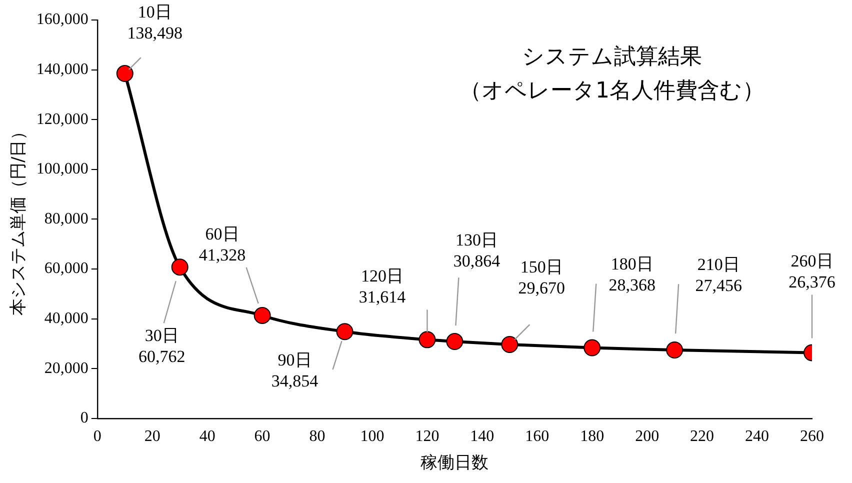 This screenshot has height=483, width=852. I want to click on y-tick-label: 0, so click(84, 418).